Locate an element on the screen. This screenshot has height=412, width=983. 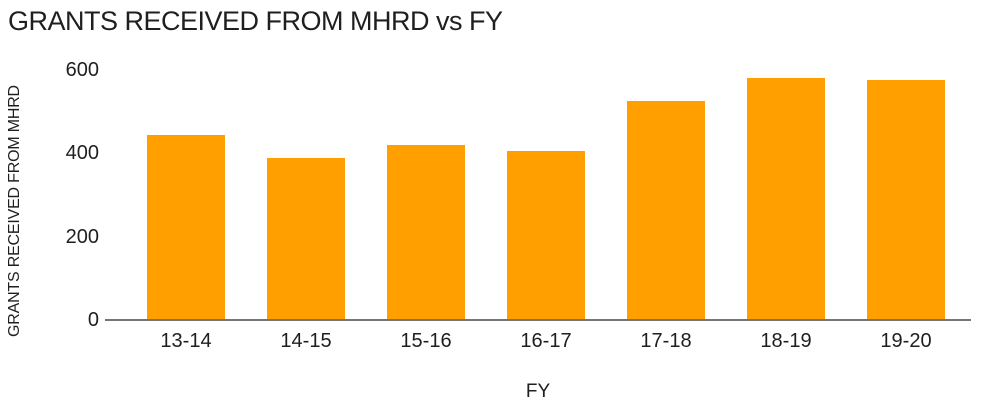
x-tick-label: 13-14 is located at coordinates (186, 341).